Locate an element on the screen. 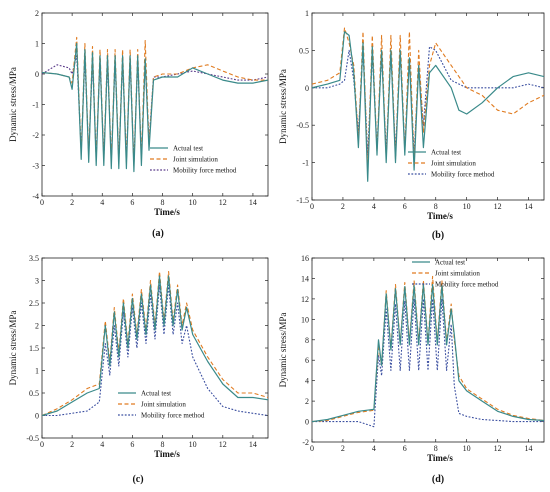 This screenshot has width=550, height=492. y-tick-label: 1.5 is located at coordinates (34, 348).